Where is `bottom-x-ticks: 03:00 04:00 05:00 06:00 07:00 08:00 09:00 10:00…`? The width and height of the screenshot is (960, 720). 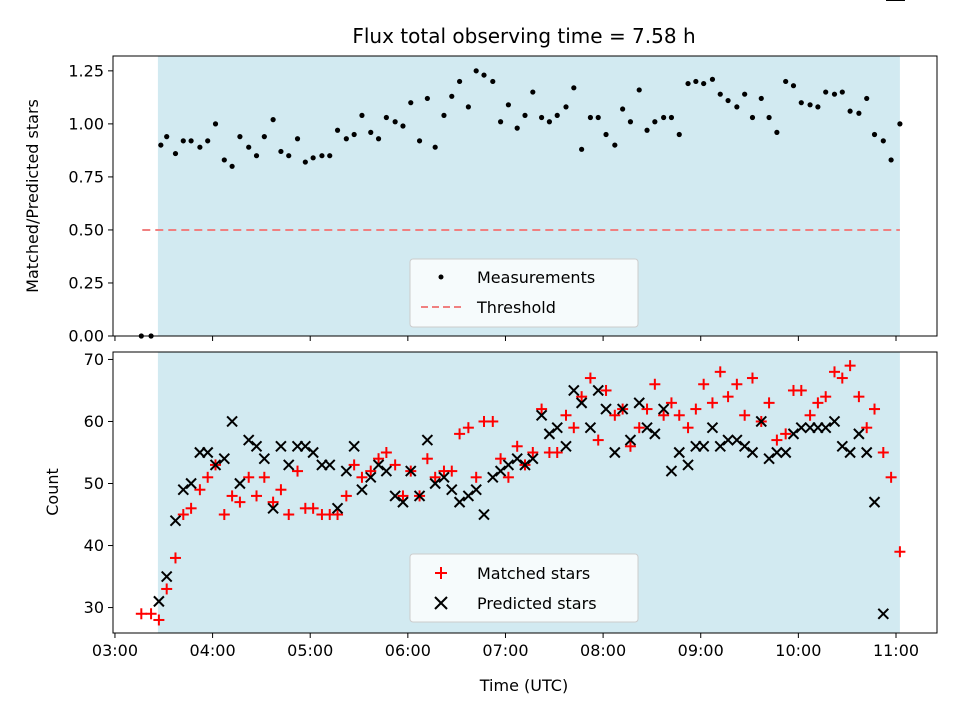 bottom-x-ticks: 03:00 04:00 05:00 06:00 07:00 08:00 09:00 10:00… is located at coordinates (505, 646).